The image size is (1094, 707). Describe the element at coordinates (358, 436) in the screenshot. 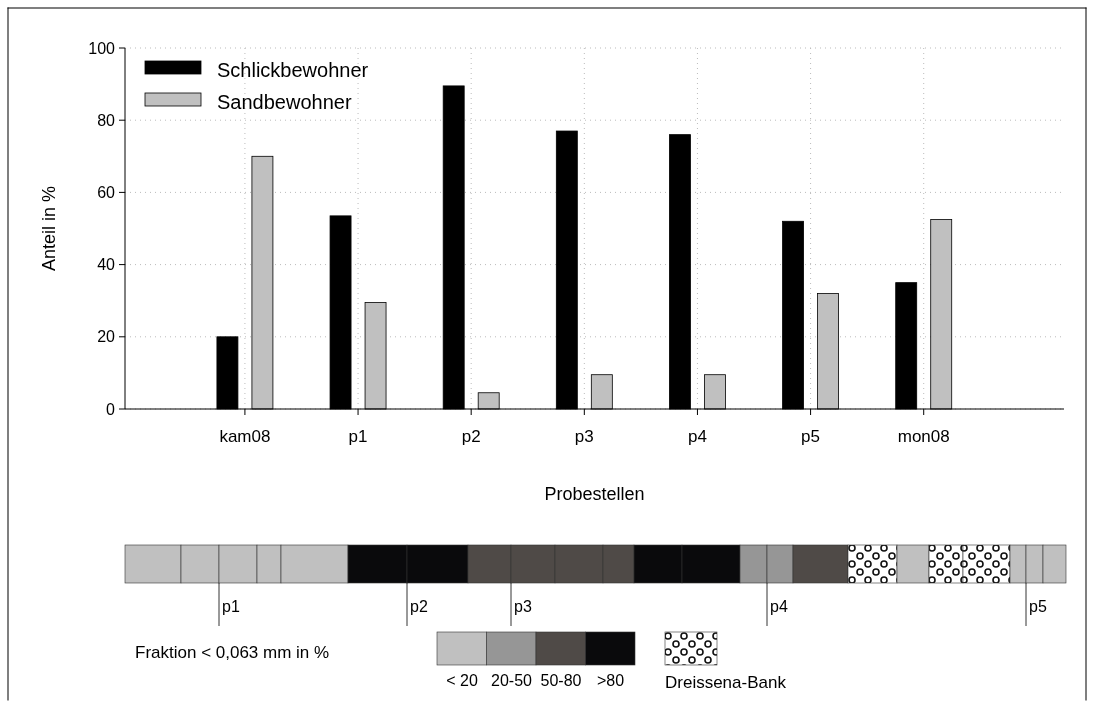

I see `x-tick-label: p1` at that location.